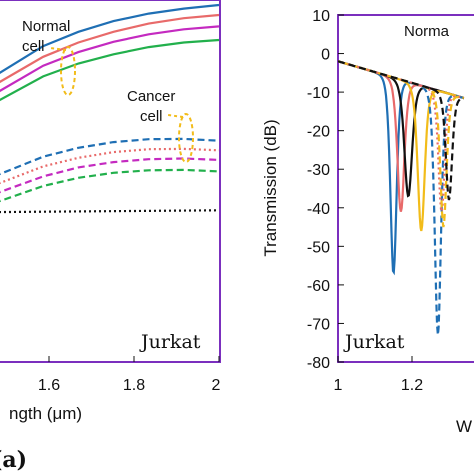 This screenshot has width=474, height=474. I want to click on right-y-tick-label: -30, so click(318, 170).